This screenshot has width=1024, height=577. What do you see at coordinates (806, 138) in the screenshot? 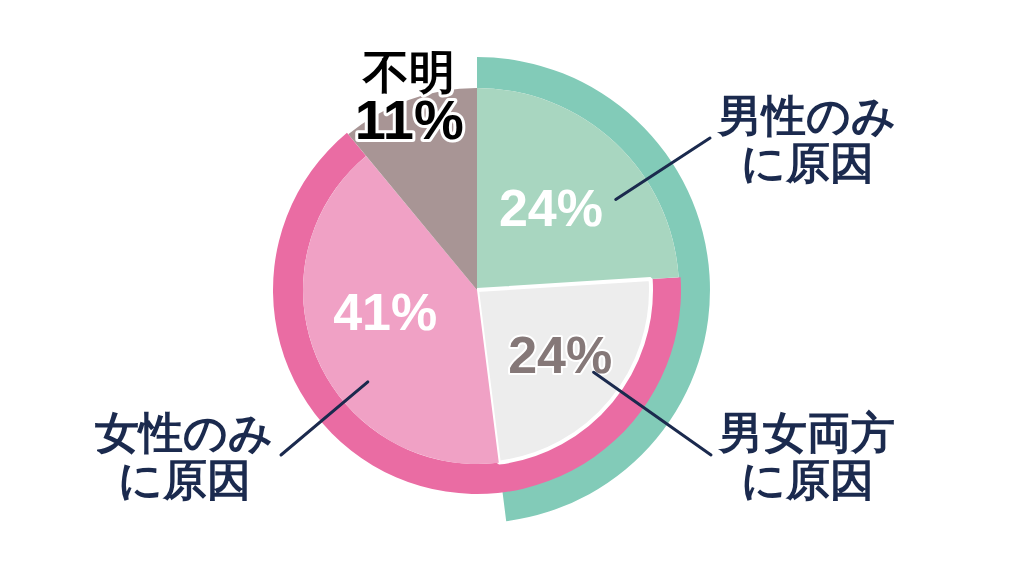
I see `slice-label: 男性のみに原因` at bounding box center [806, 138].